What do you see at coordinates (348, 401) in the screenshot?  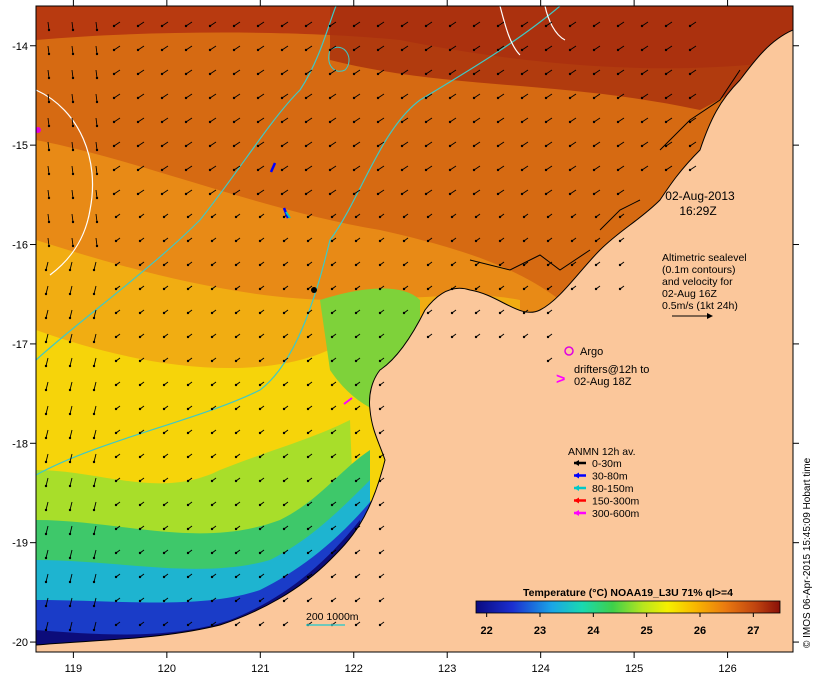 I see `drifter-track` at bounding box center [348, 401].